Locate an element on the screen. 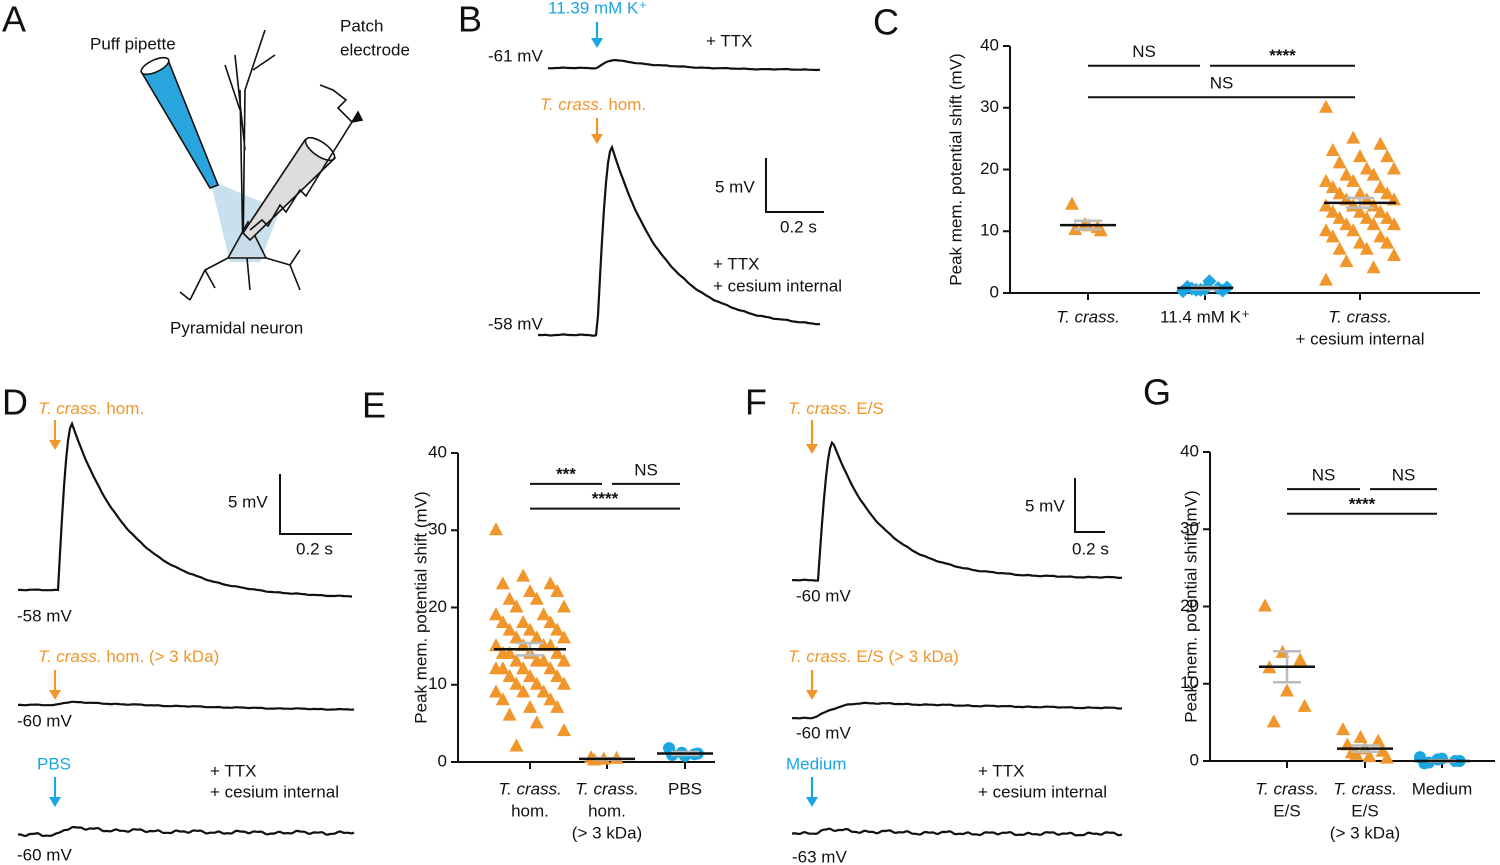 This screenshot has width=1500, height=865. y-tick-label: 20 is located at coordinates (1189, 605).